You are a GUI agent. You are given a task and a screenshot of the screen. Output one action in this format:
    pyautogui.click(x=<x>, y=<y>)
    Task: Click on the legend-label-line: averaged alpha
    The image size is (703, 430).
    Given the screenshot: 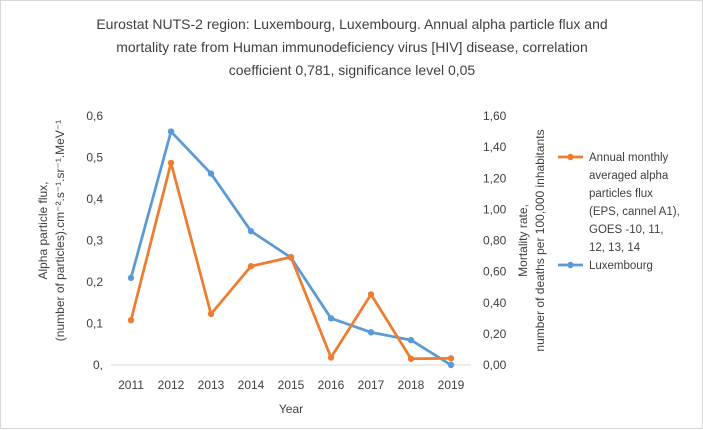 What is the action you would take?
    pyautogui.click(x=629, y=176)
    